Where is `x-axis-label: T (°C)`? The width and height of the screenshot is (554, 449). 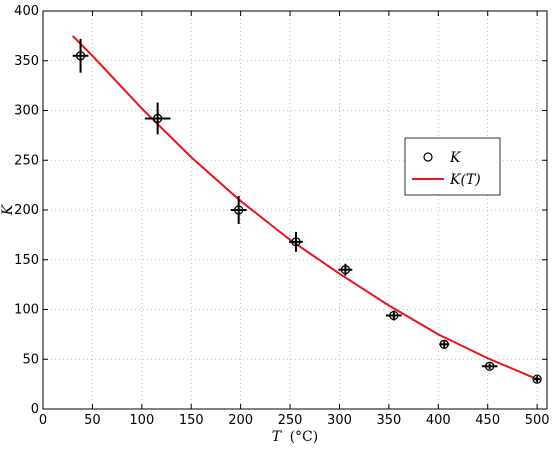
x-axis-label: T (°C) is located at coordinates (295, 437).